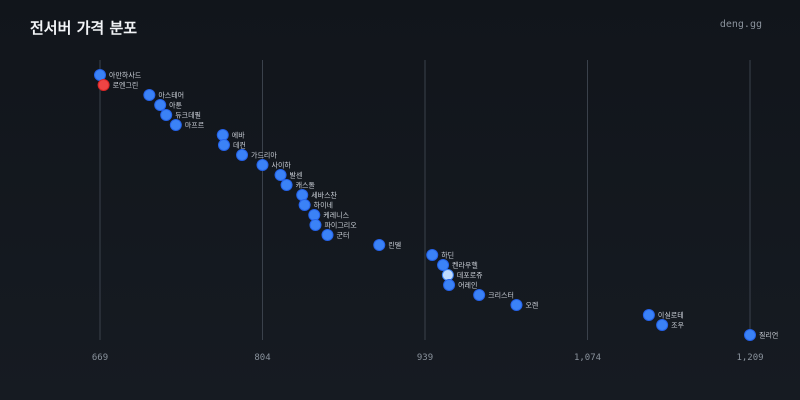 The height and width of the screenshot is (400, 800). I want to click on data-point-label: 데포로쥬, so click(470, 276).